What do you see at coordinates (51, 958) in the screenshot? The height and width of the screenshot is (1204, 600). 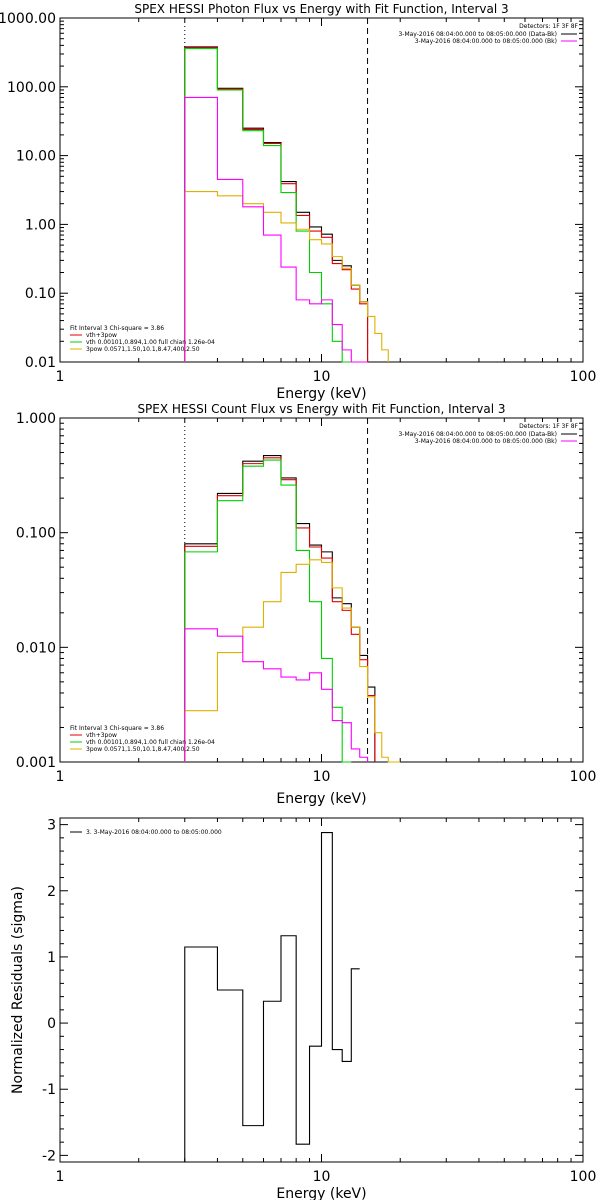 I see `y-tick-label: 1` at bounding box center [51, 958].